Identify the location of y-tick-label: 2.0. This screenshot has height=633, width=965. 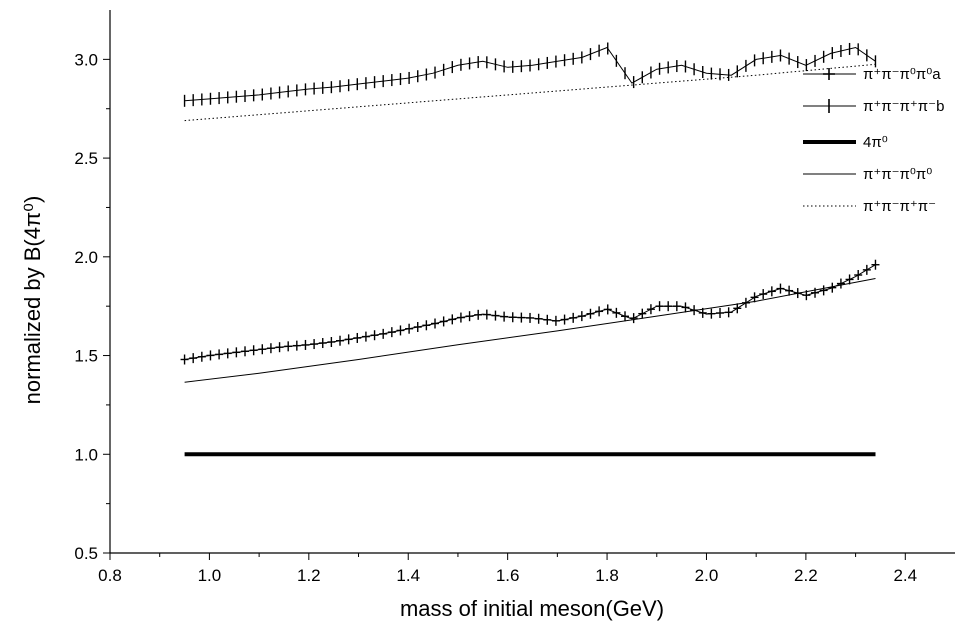
(86, 257).